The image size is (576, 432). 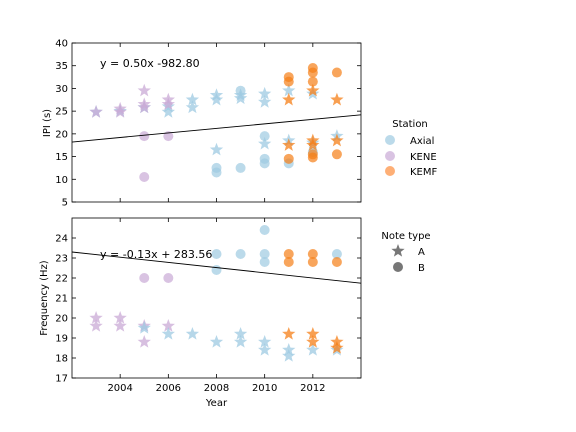 What do you see at coordinates (61, 112) in the screenshot?
I see `y-tick-label: 25` at bounding box center [61, 112].